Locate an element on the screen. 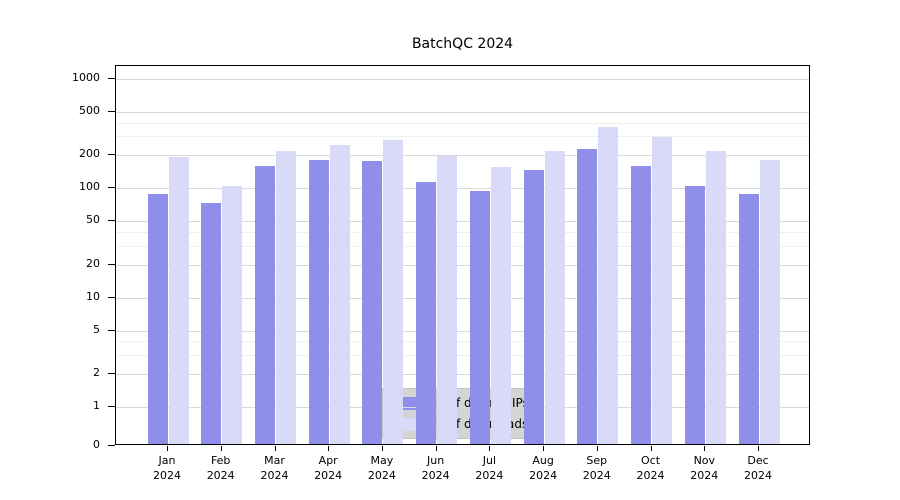 The height and width of the screenshot is (500, 900). bar-downloads-jun is located at coordinates (447, 299).